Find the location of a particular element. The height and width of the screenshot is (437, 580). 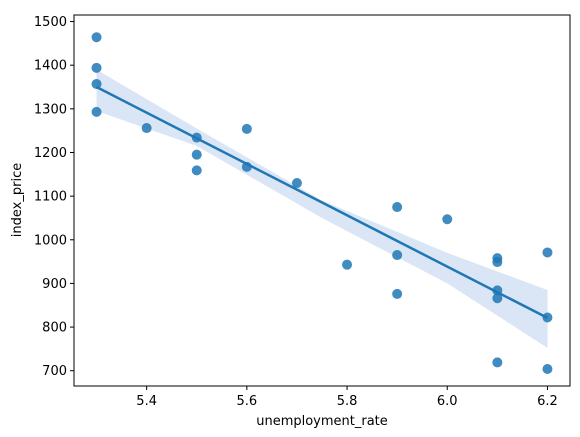

y-tick-label: 900 is located at coordinates (54, 284).